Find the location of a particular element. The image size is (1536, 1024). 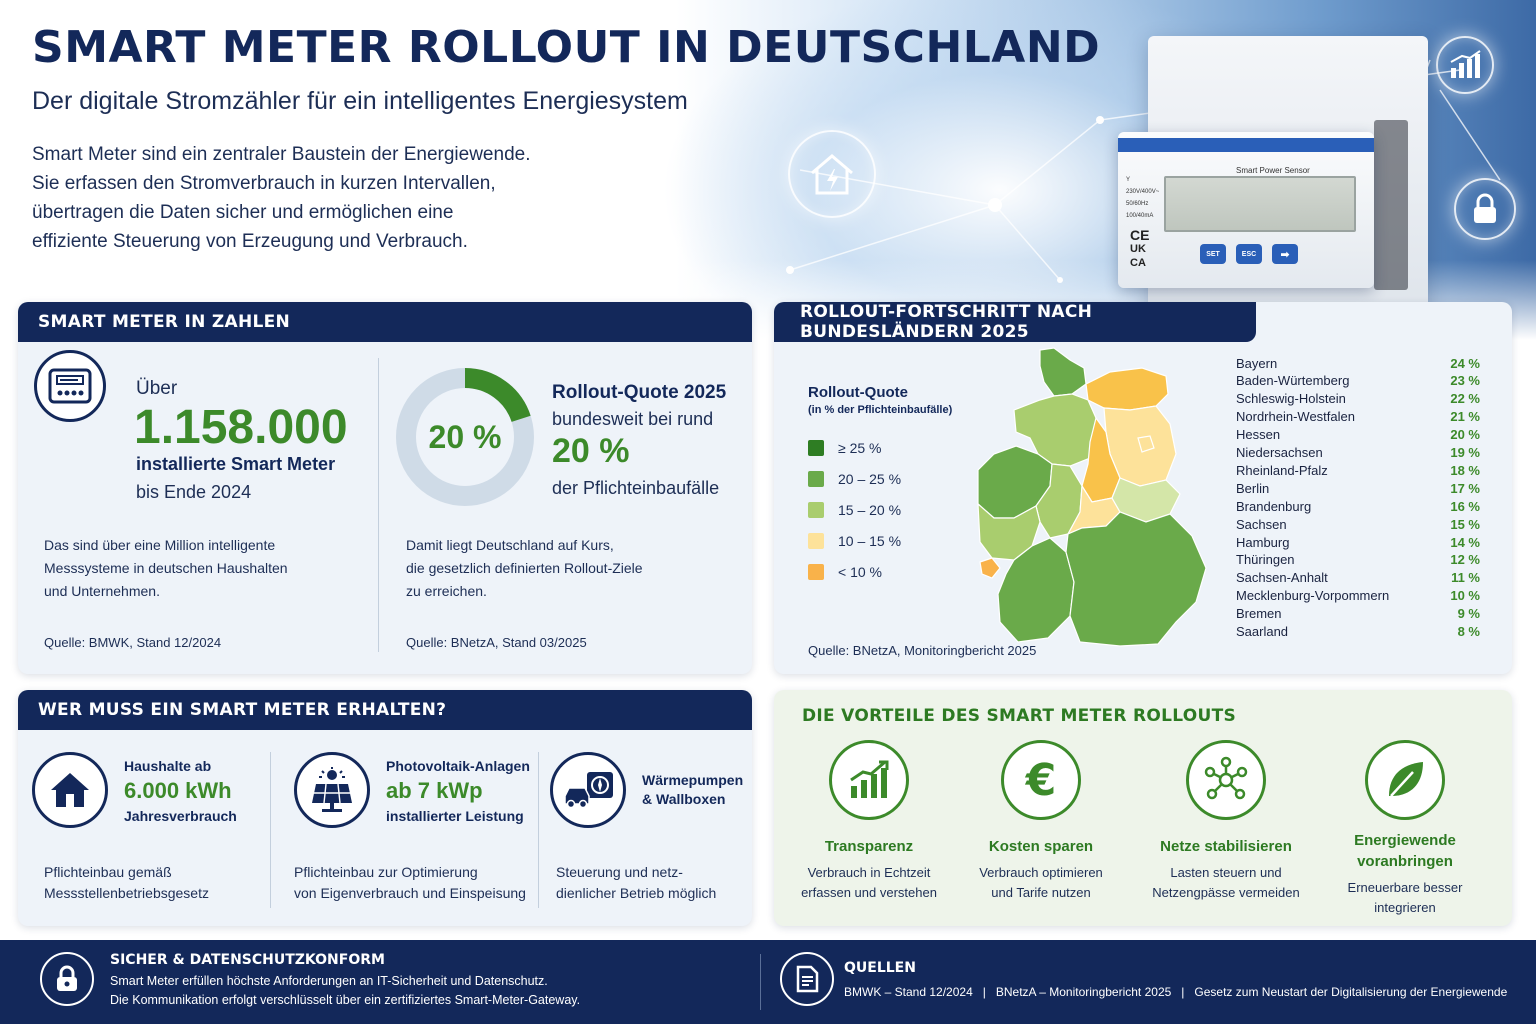

state-name: Hessen is located at coordinates (1258, 435).